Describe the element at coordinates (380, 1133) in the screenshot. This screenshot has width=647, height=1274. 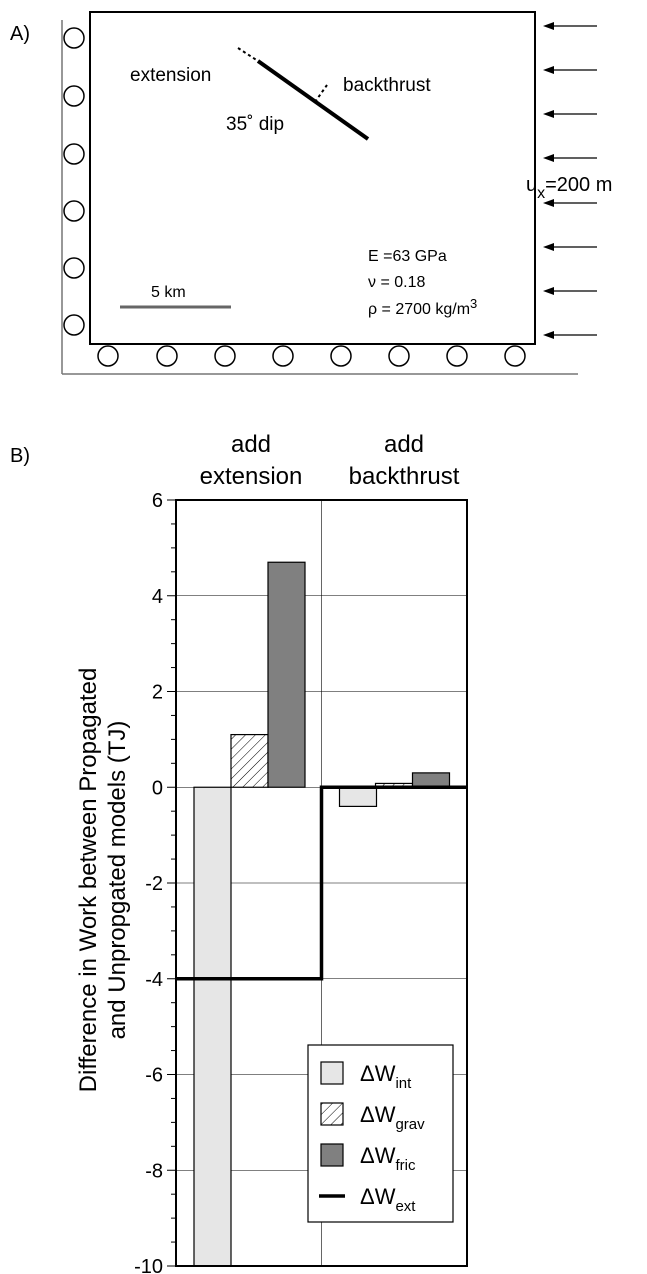
I see `chart-legend: ΔWint ΔWgrav ΔWfric ΔWext` at that location.